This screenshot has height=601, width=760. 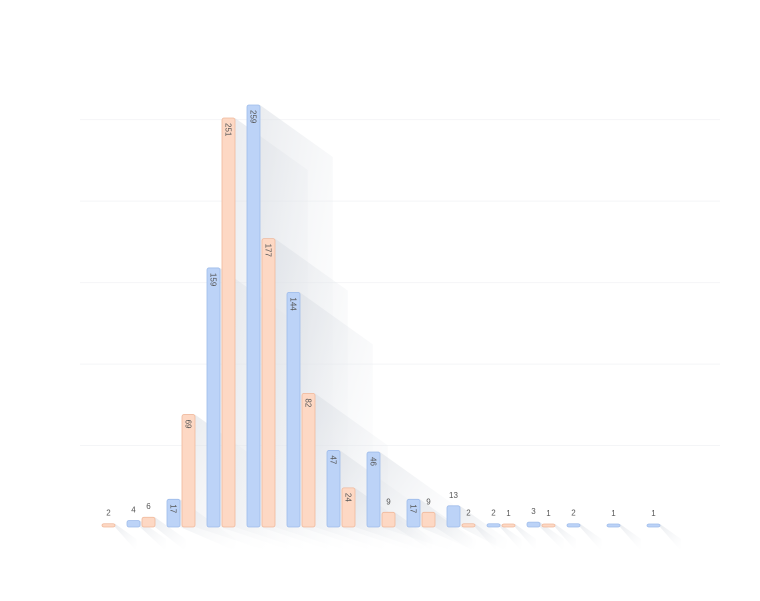 What do you see at coordinates (333, 459) in the screenshot?
I see `data-label: 47` at bounding box center [333, 459].